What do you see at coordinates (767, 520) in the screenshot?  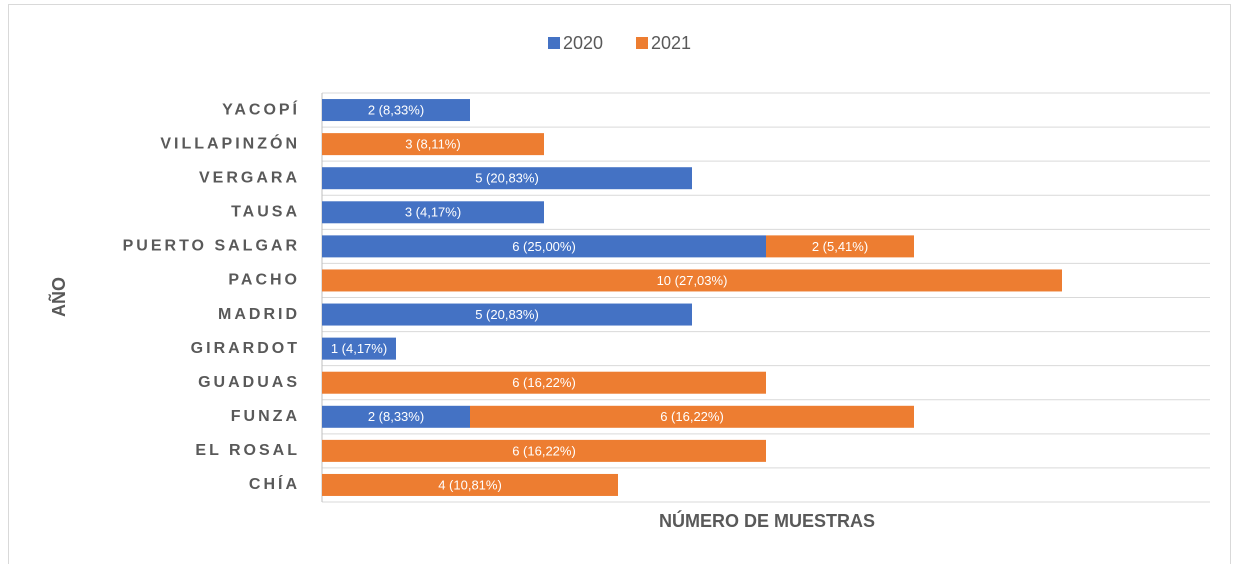 I see `x-axis-title: NÚMERO DE MUESTRAS` at bounding box center [767, 520].